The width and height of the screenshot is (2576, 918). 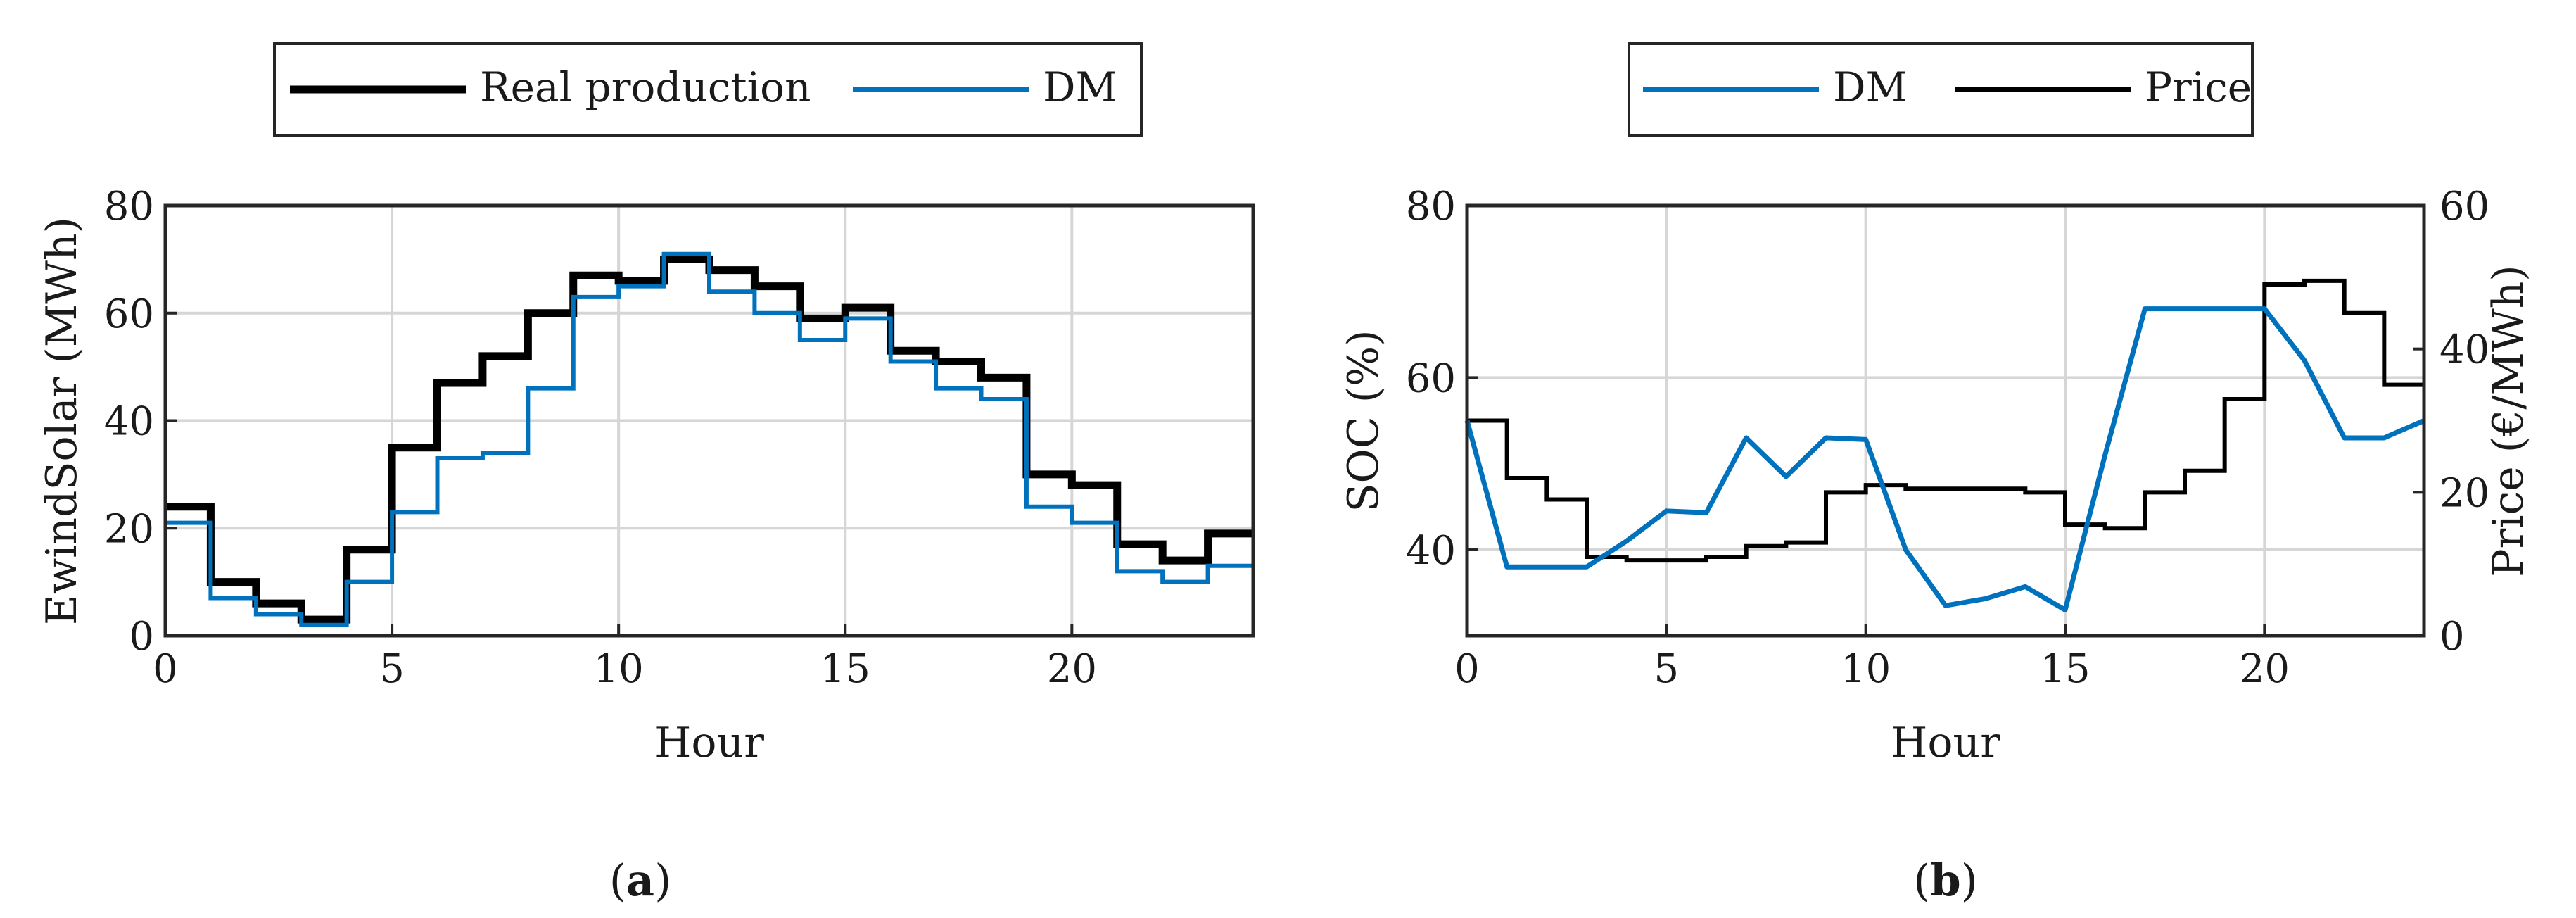 I want to click on panel-a-legend: Real production DM, so click(x=708, y=90).